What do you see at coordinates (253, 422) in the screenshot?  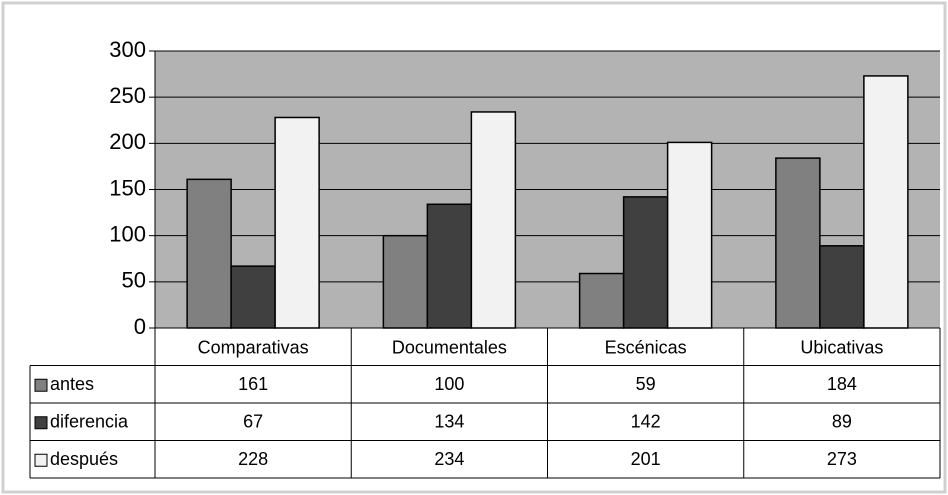 I see `table-value: 67` at bounding box center [253, 422].